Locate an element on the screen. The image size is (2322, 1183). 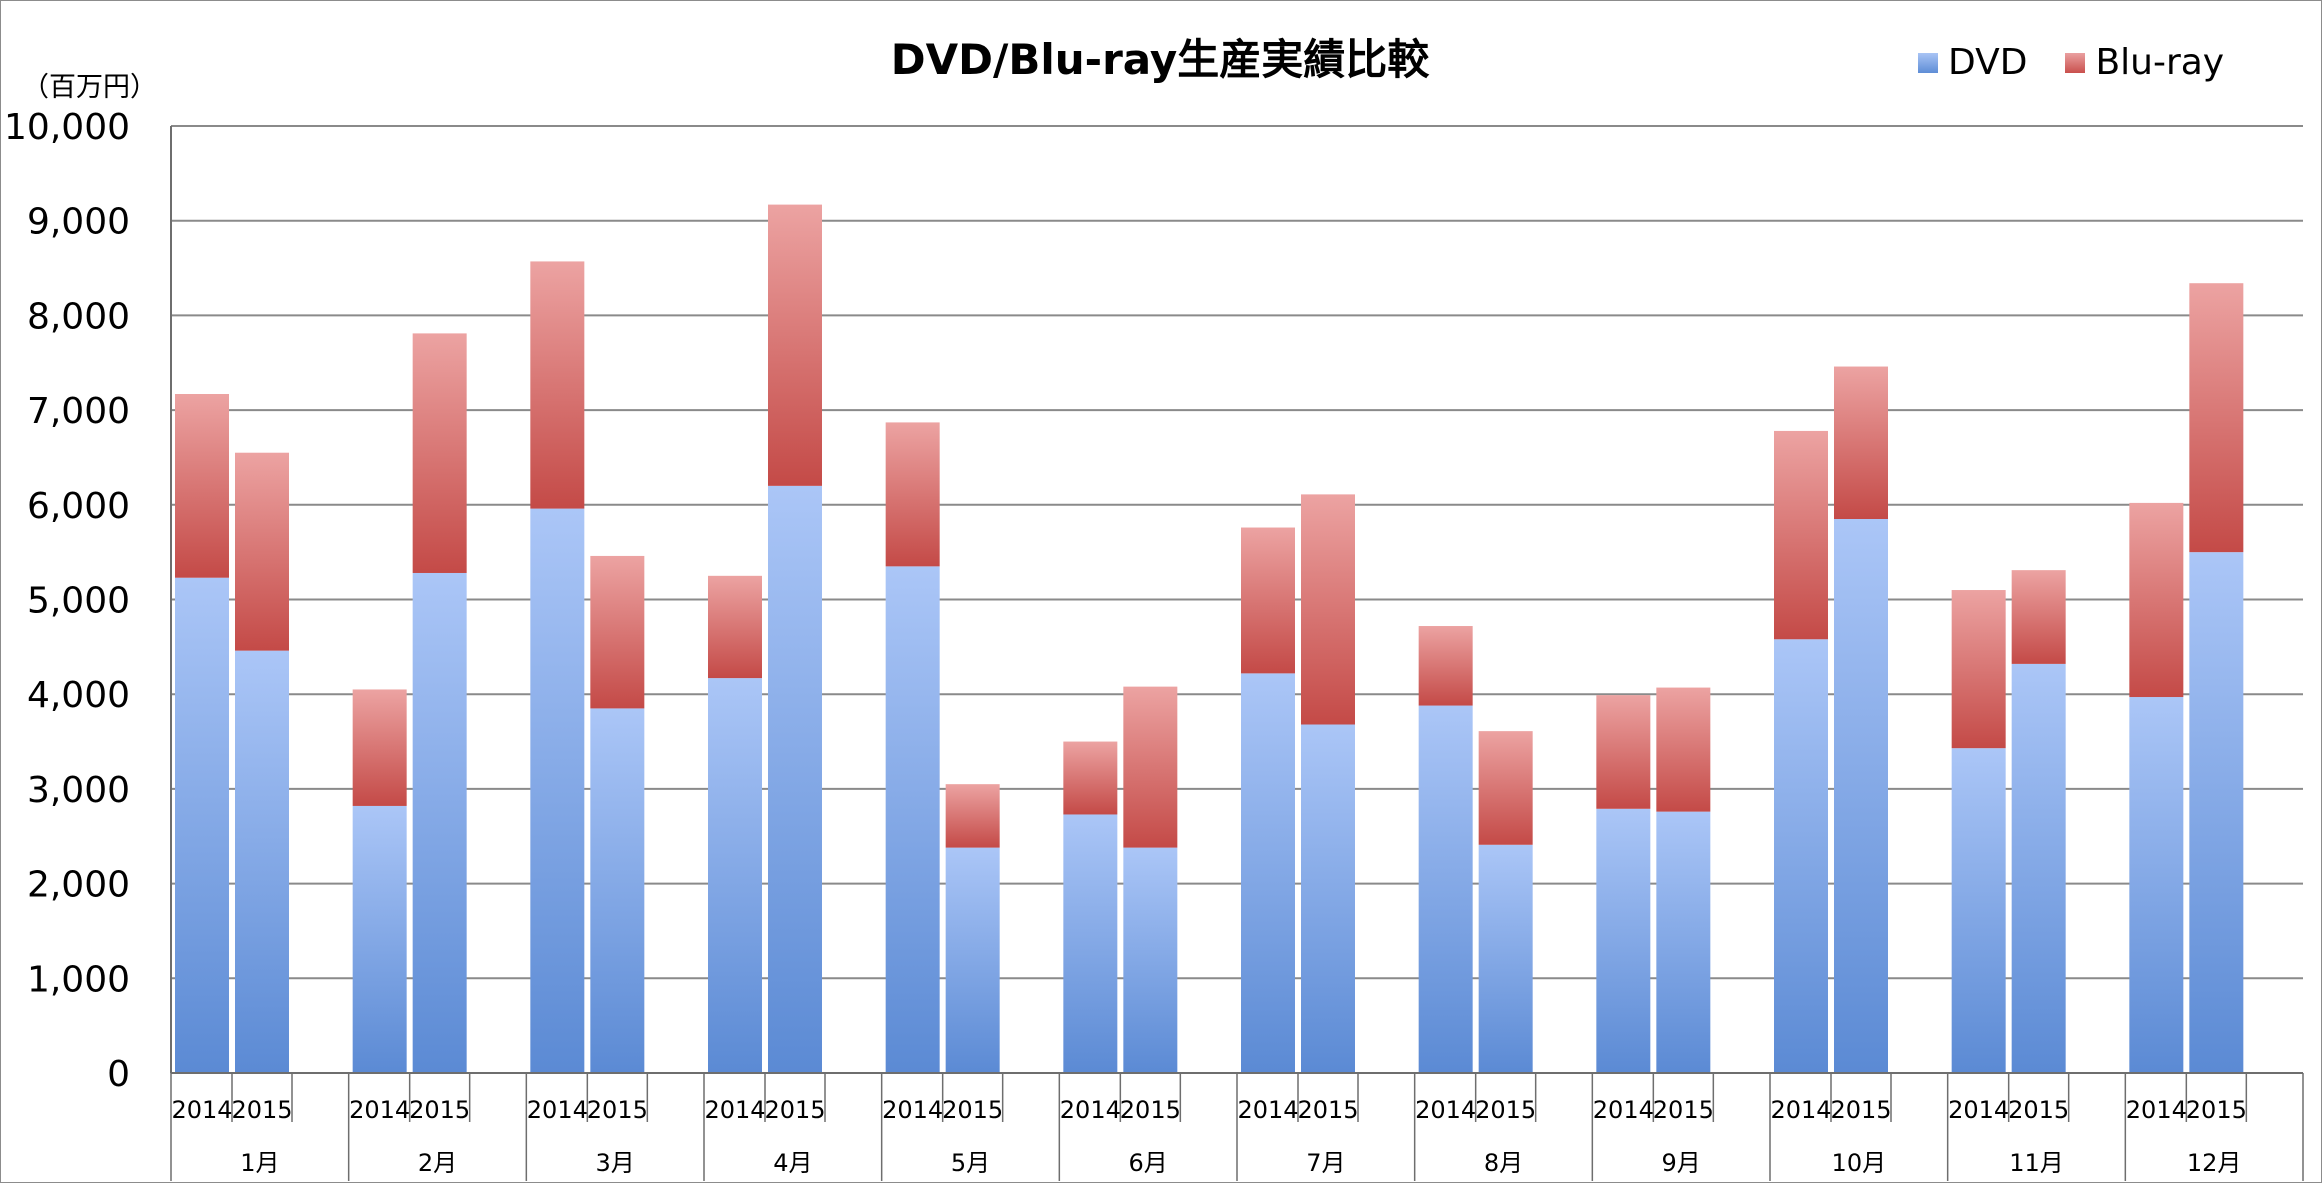
legend: DVD Blu-ray is located at coordinates (2090, 62).